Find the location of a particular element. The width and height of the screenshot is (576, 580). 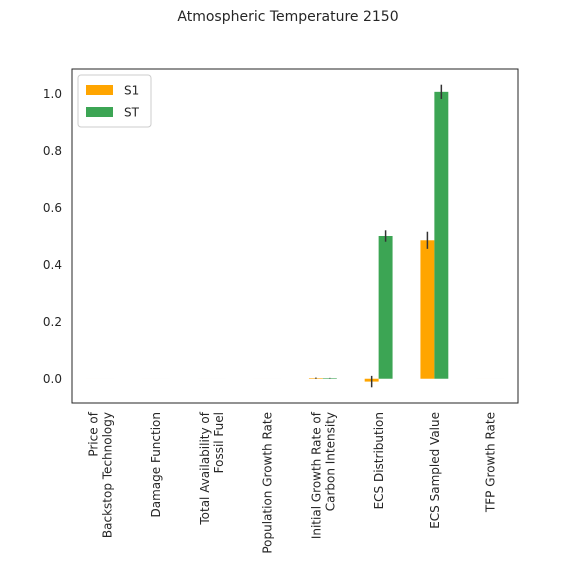

legend-label-s1: S1 is located at coordinates (131, 91).